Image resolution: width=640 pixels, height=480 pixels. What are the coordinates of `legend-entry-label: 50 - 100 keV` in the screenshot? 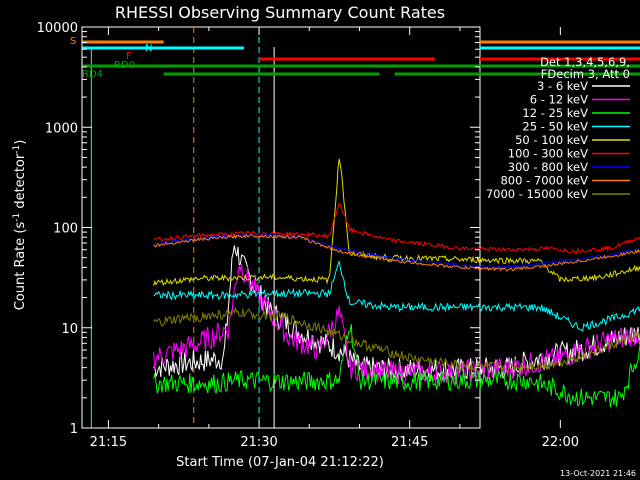 It's located at (551, 140).